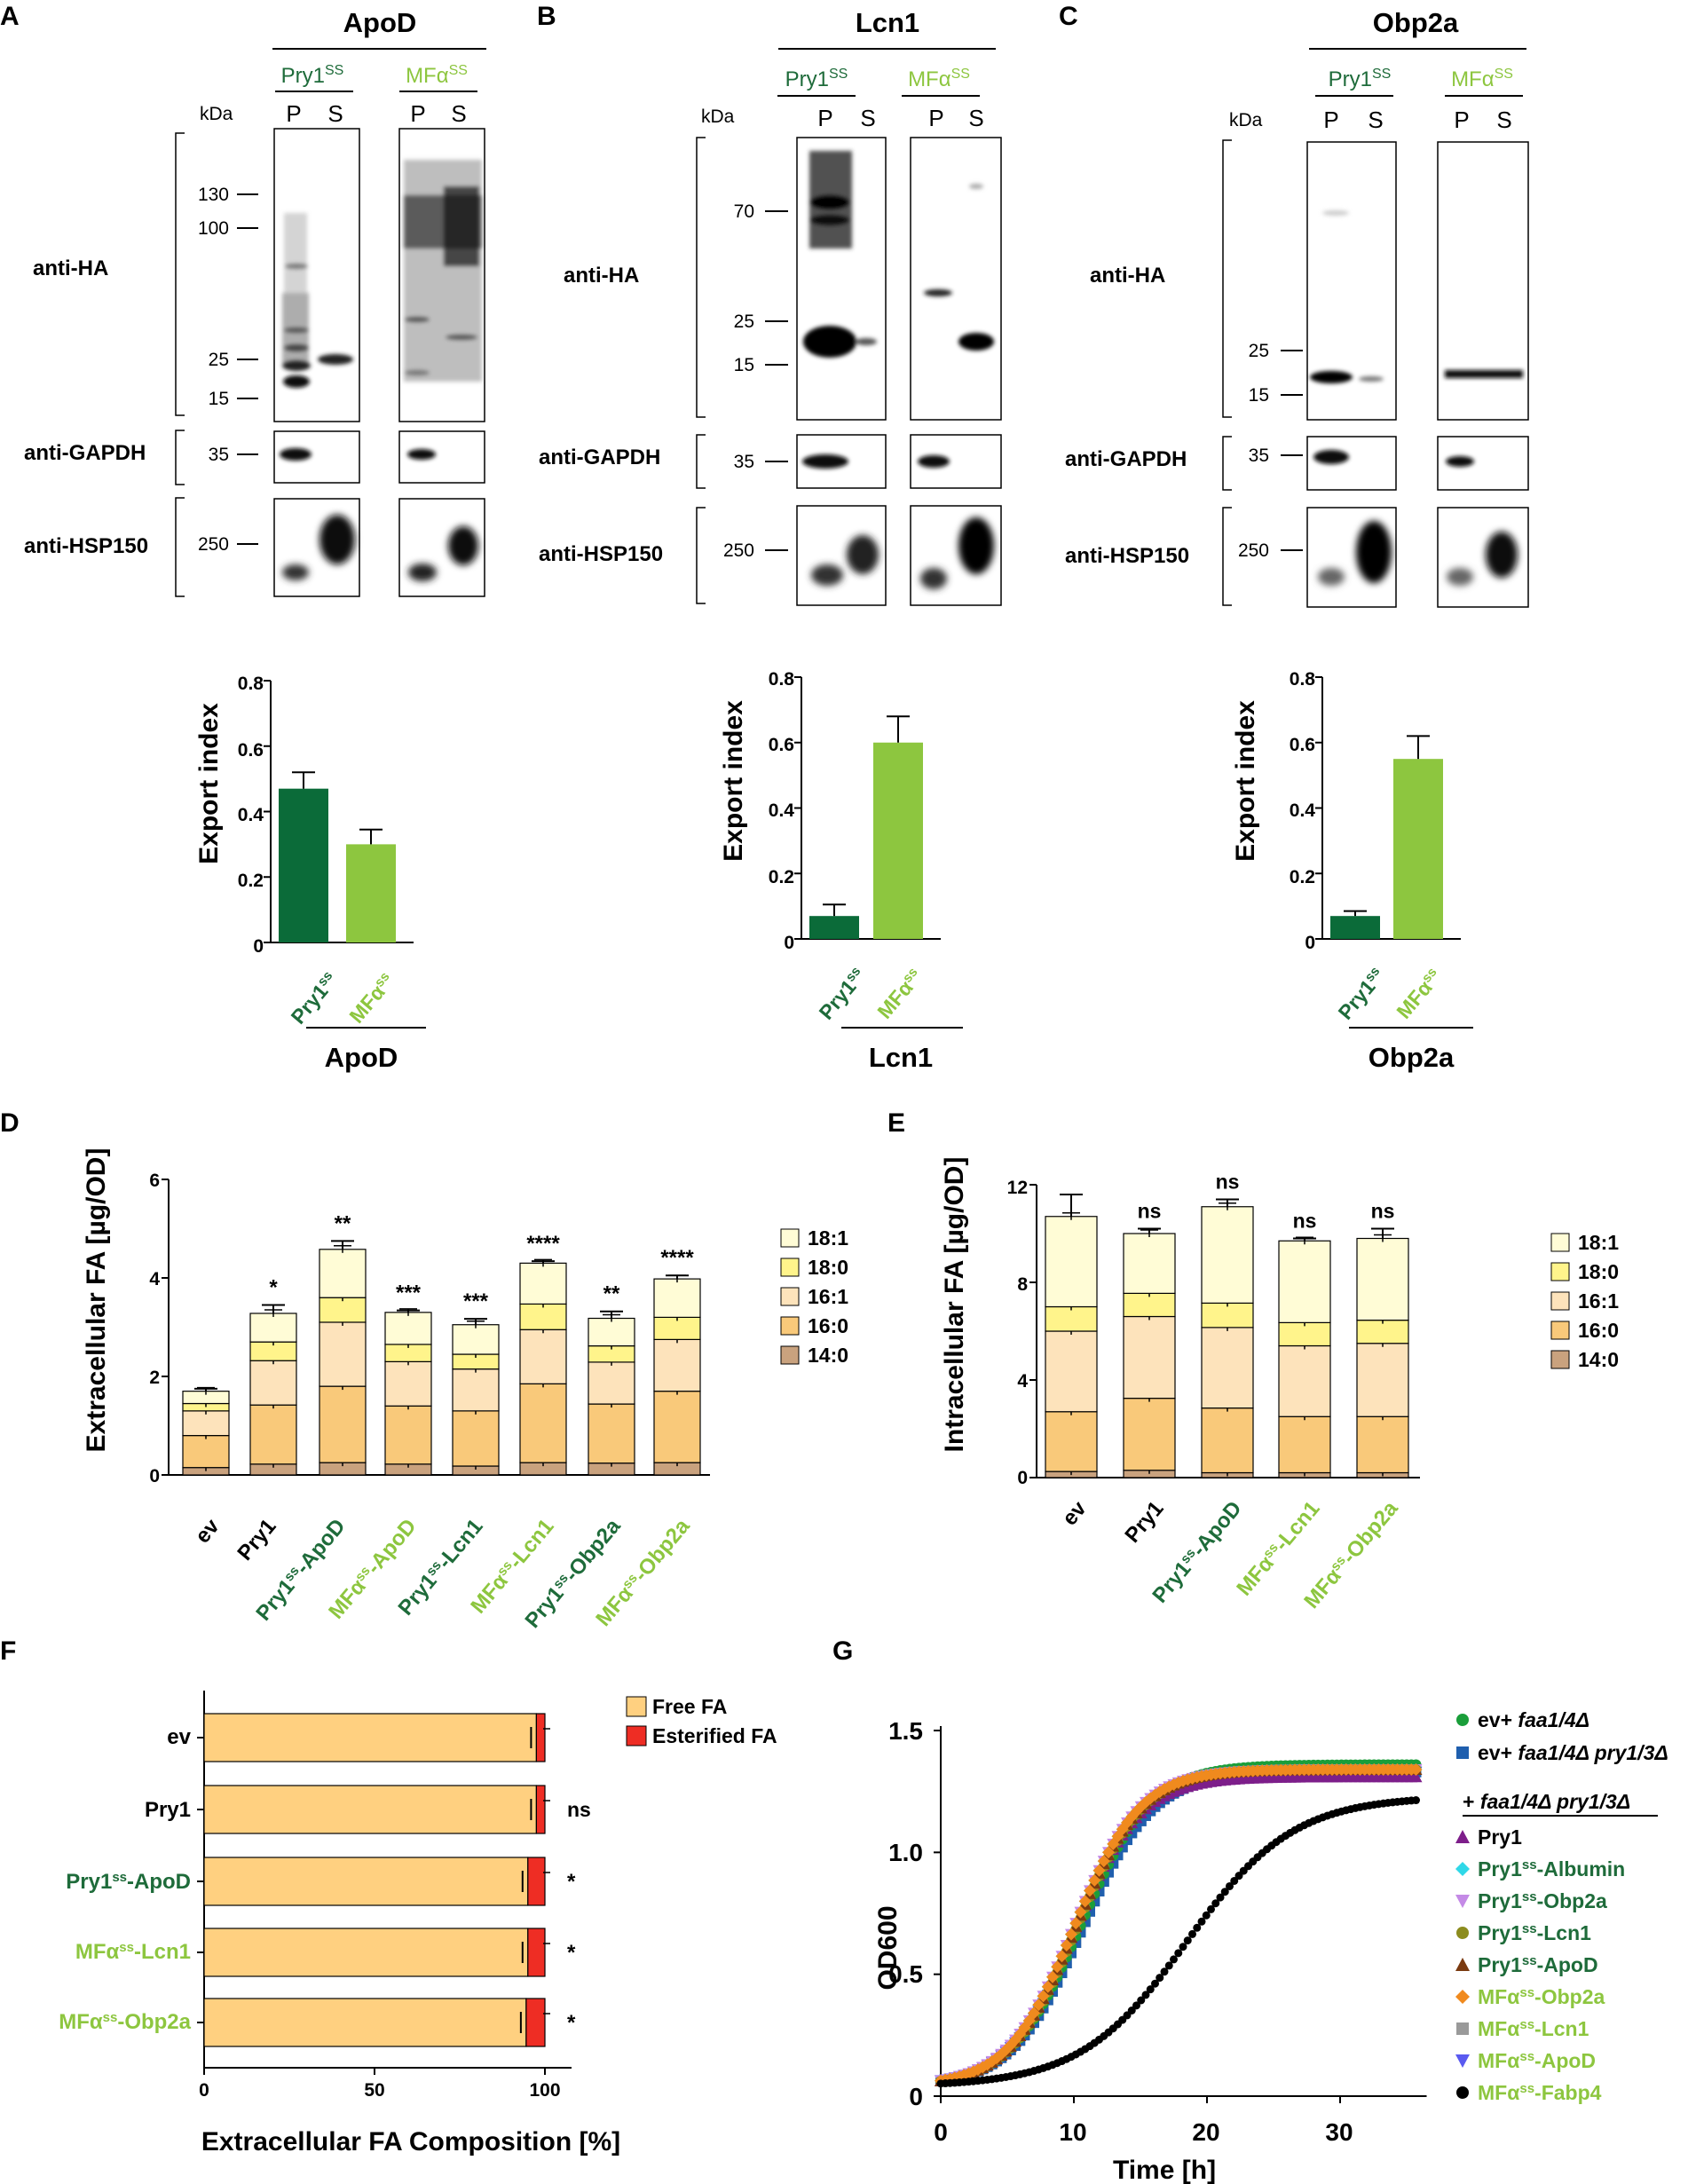  I want to click on antibody-label-gapdh: anti-GAPDH, so click(600, 457).